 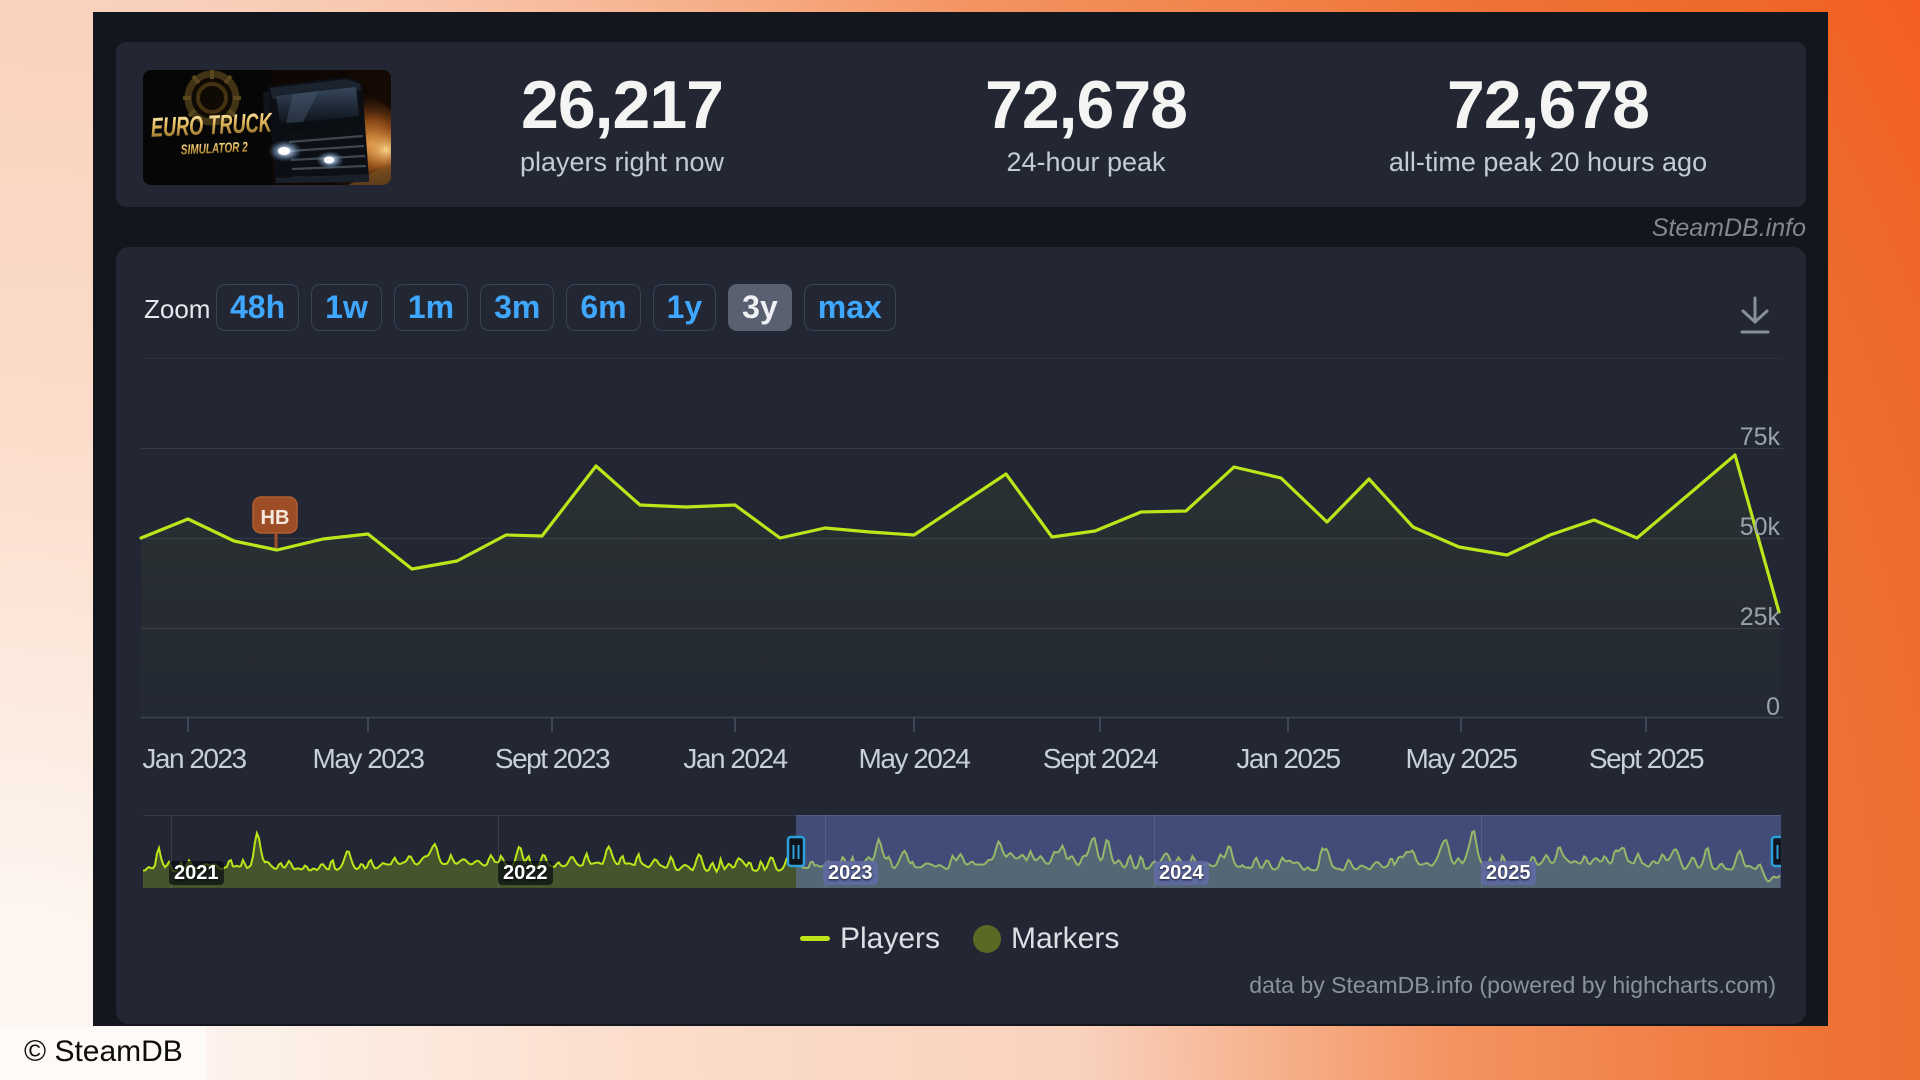 I want to click on svg-text: EURO TRUCK, so click(x=212, y=124).